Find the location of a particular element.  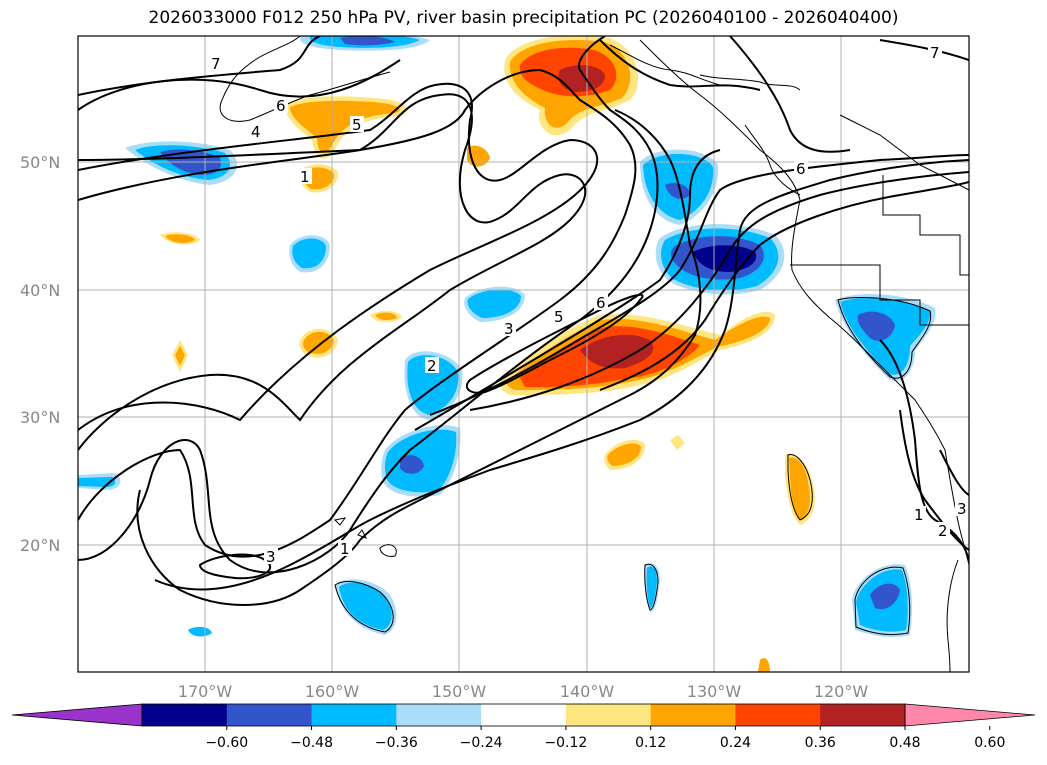

colorbar-extend-low is located at coordinates (77, 715).